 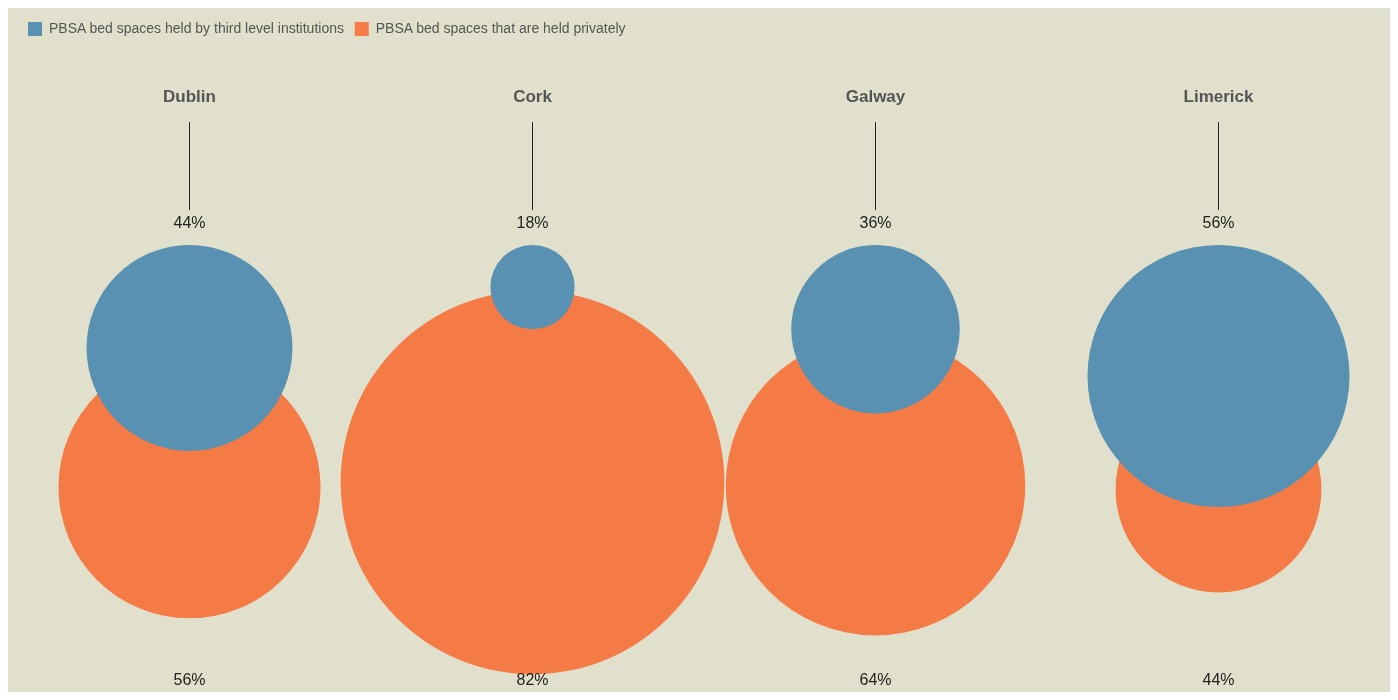 I want to click on legend-label: PBSA bed spaces held by third level institutions, so click(x=196, y=27).